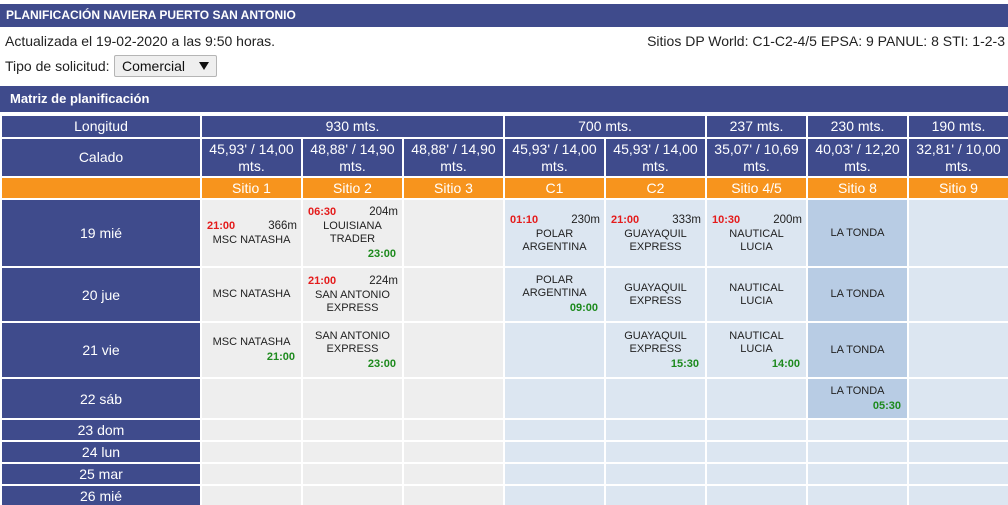  What do you see at coordinates (857, 126) in the screenshot?
I see `length-value: 230 mts.` at bounding box center [857, 126].